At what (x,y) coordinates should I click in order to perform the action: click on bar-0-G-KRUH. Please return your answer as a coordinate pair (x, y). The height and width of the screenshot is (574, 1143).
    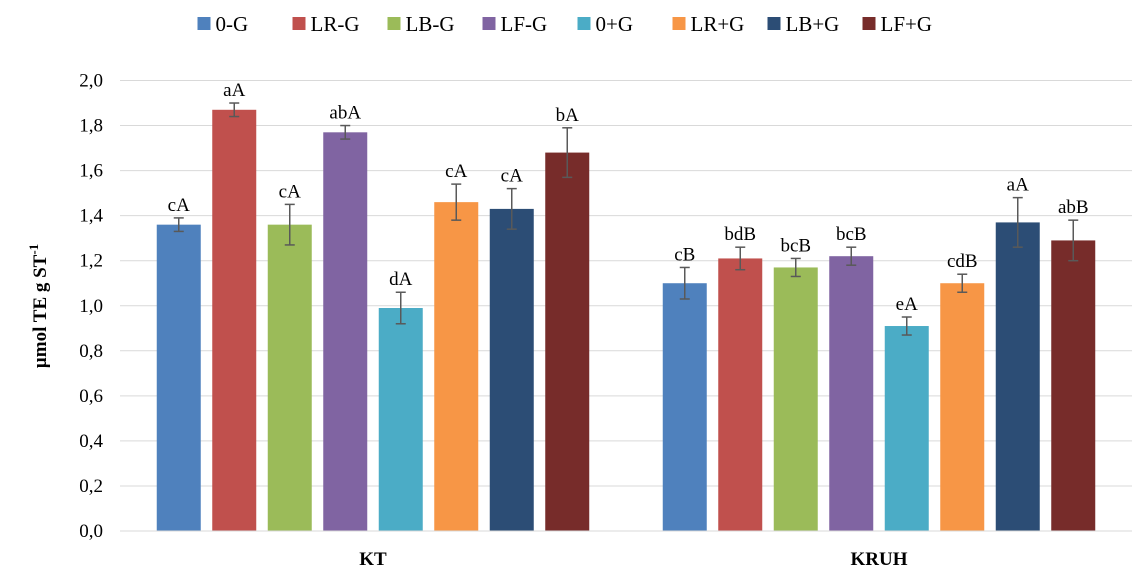
    Looking at the image, I should click on (684, 407).